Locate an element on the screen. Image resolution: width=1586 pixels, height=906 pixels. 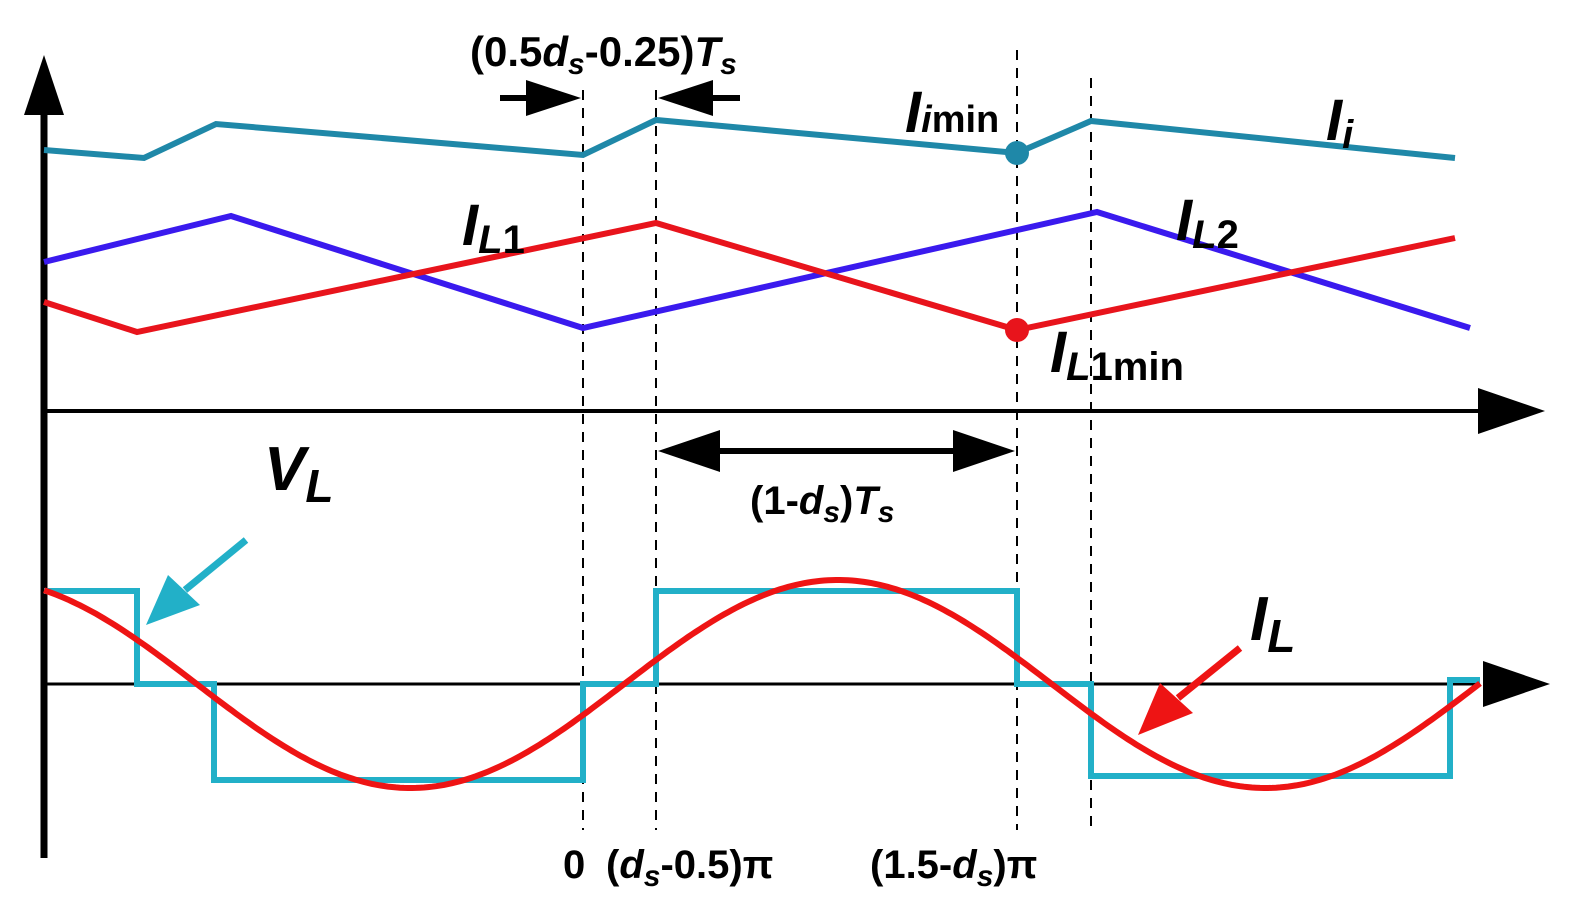
il1-sub-n: 1 is located at coordinates (514, 240).